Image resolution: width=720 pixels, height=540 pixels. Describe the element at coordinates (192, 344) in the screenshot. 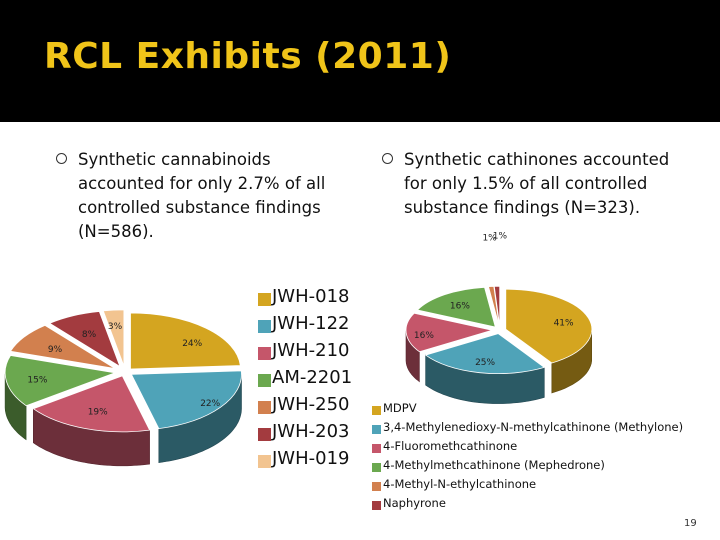

I see `slice-label-1: 24%` at that location.